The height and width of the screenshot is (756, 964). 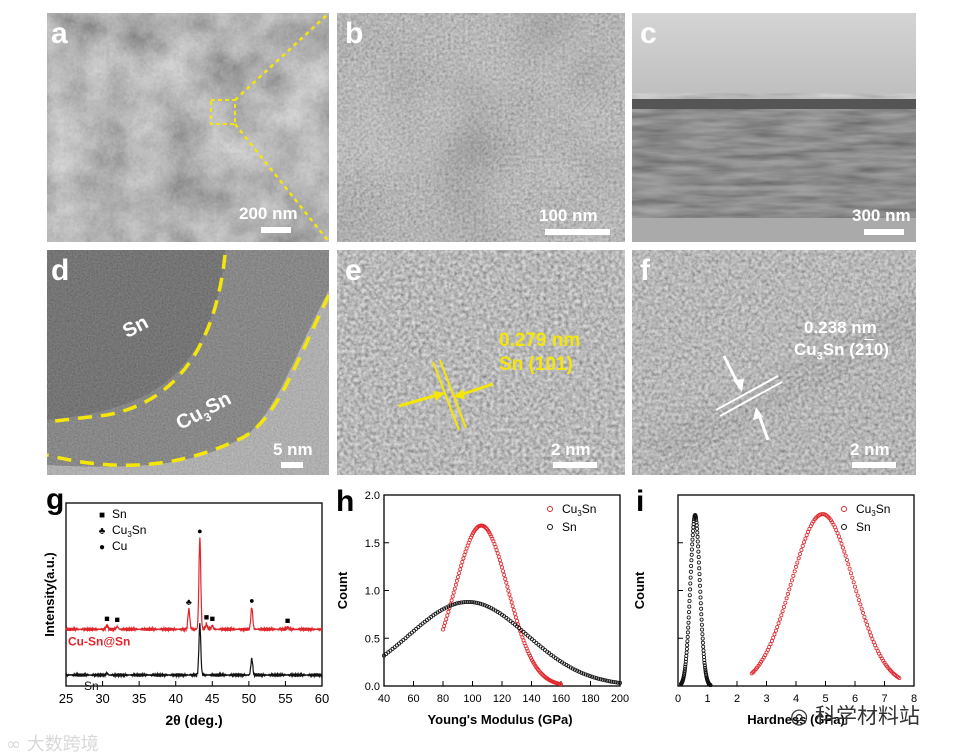 What do you see at coordinates (251, 600) in the screenshot?
I see `peak-marker: ●` at bounding box center [251, 600].